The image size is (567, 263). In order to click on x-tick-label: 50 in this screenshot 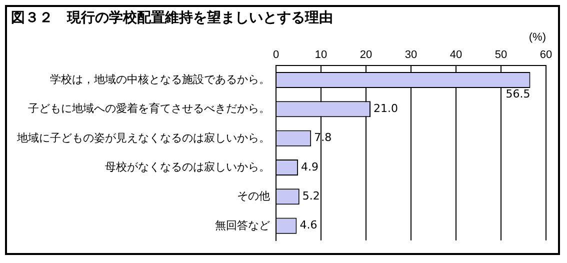, I will do `click(501, 54)`.